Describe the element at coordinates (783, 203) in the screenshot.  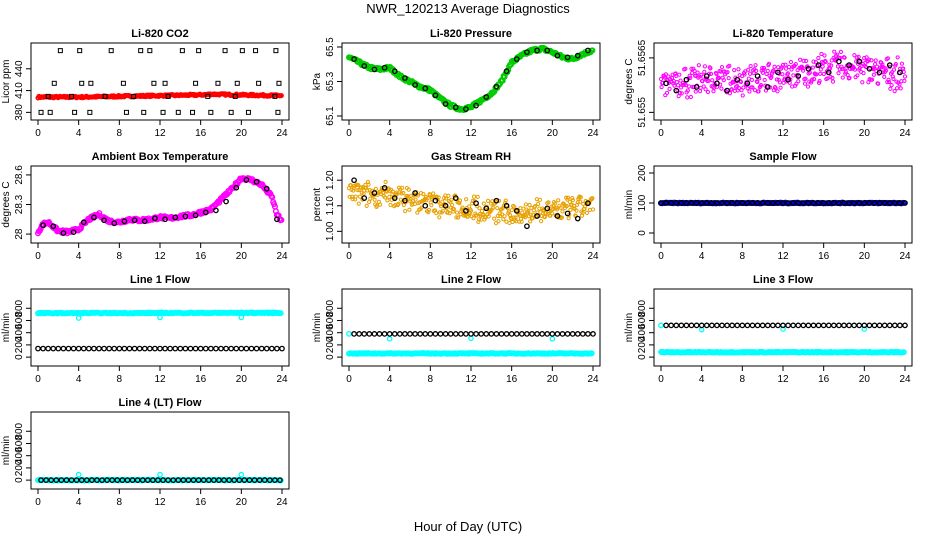
I see `sample-flow-series-black-circle` at that location.